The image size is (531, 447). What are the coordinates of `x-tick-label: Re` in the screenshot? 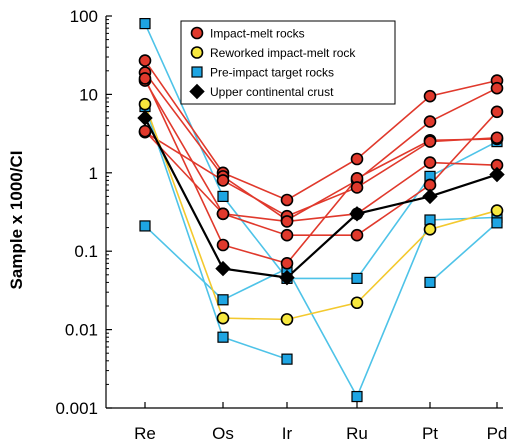 It's located at (145, 433).